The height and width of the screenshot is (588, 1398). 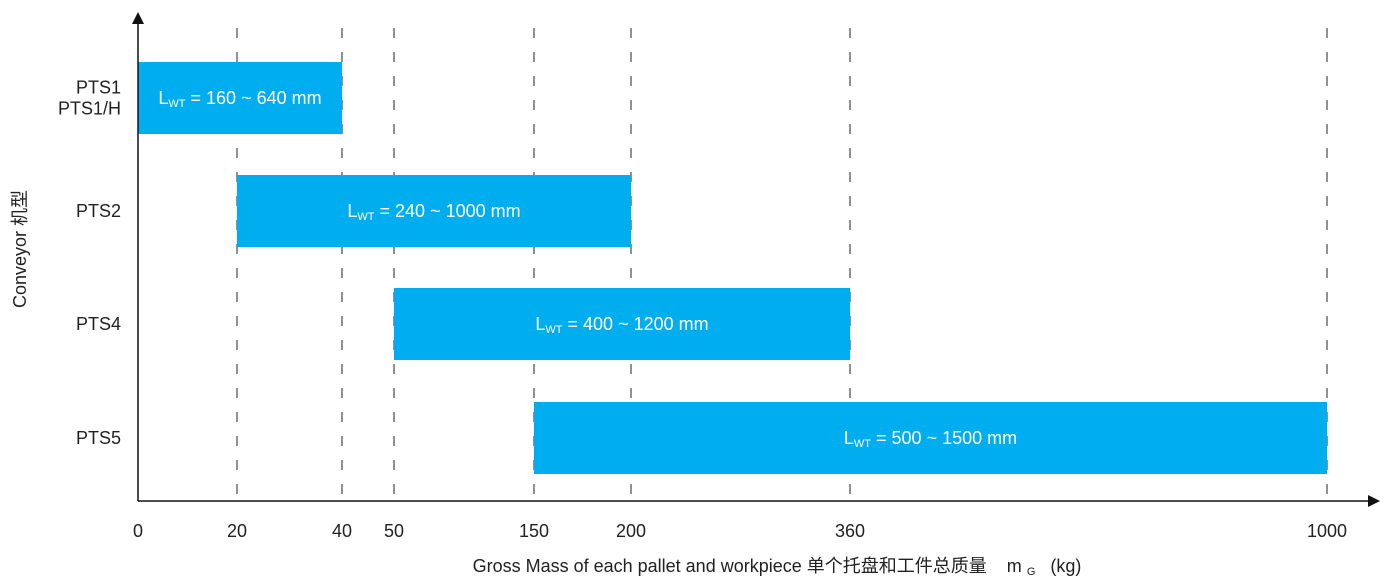 I want to click on bar-label-range: = 240 ~ 1000 mm, so click(x=448, y=211).